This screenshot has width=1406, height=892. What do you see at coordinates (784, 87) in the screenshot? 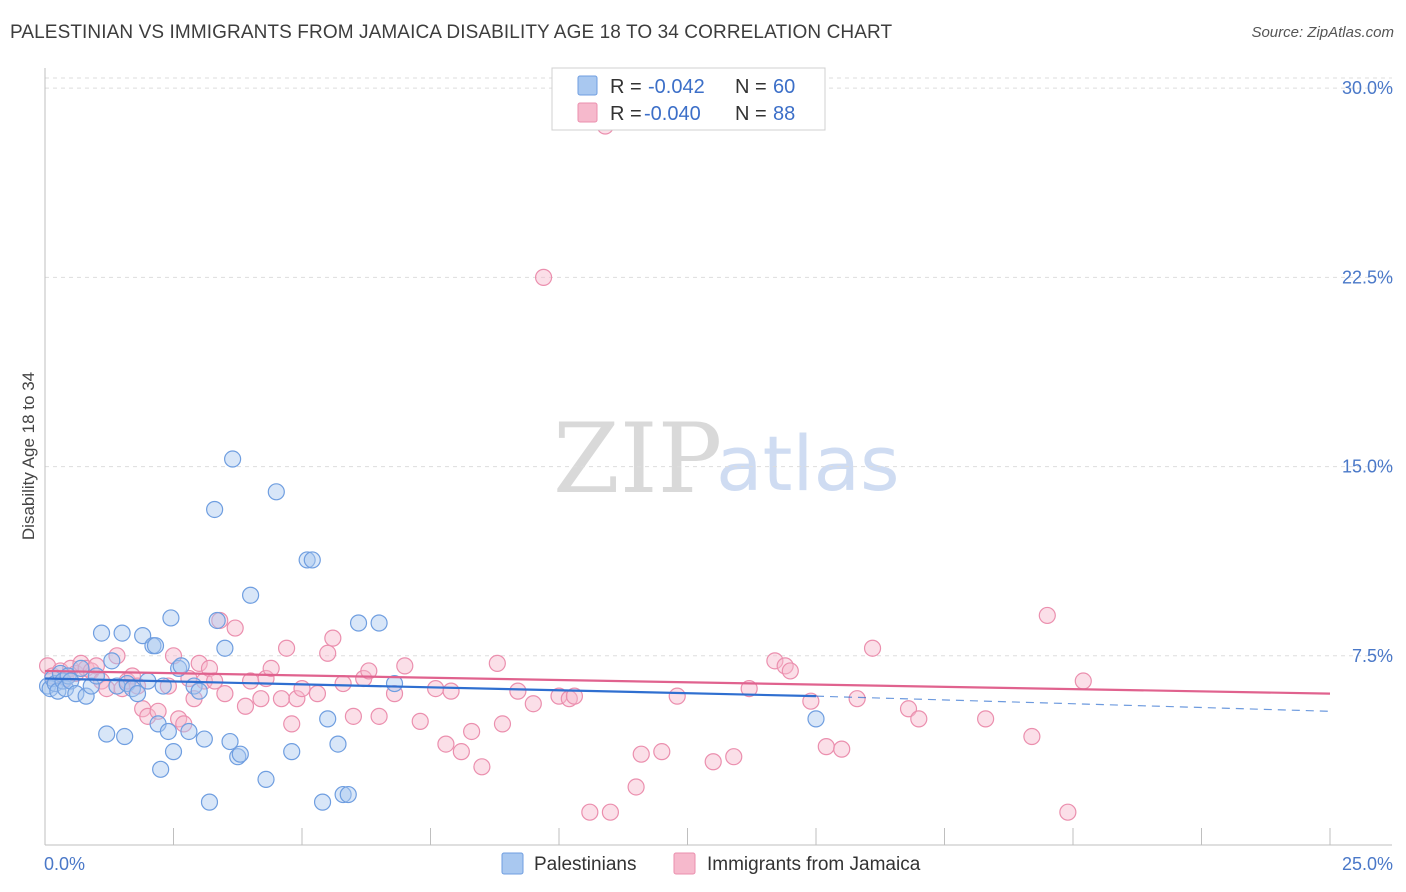
I see `legend-n-value-1: 60` at bounding box center [784, 87].